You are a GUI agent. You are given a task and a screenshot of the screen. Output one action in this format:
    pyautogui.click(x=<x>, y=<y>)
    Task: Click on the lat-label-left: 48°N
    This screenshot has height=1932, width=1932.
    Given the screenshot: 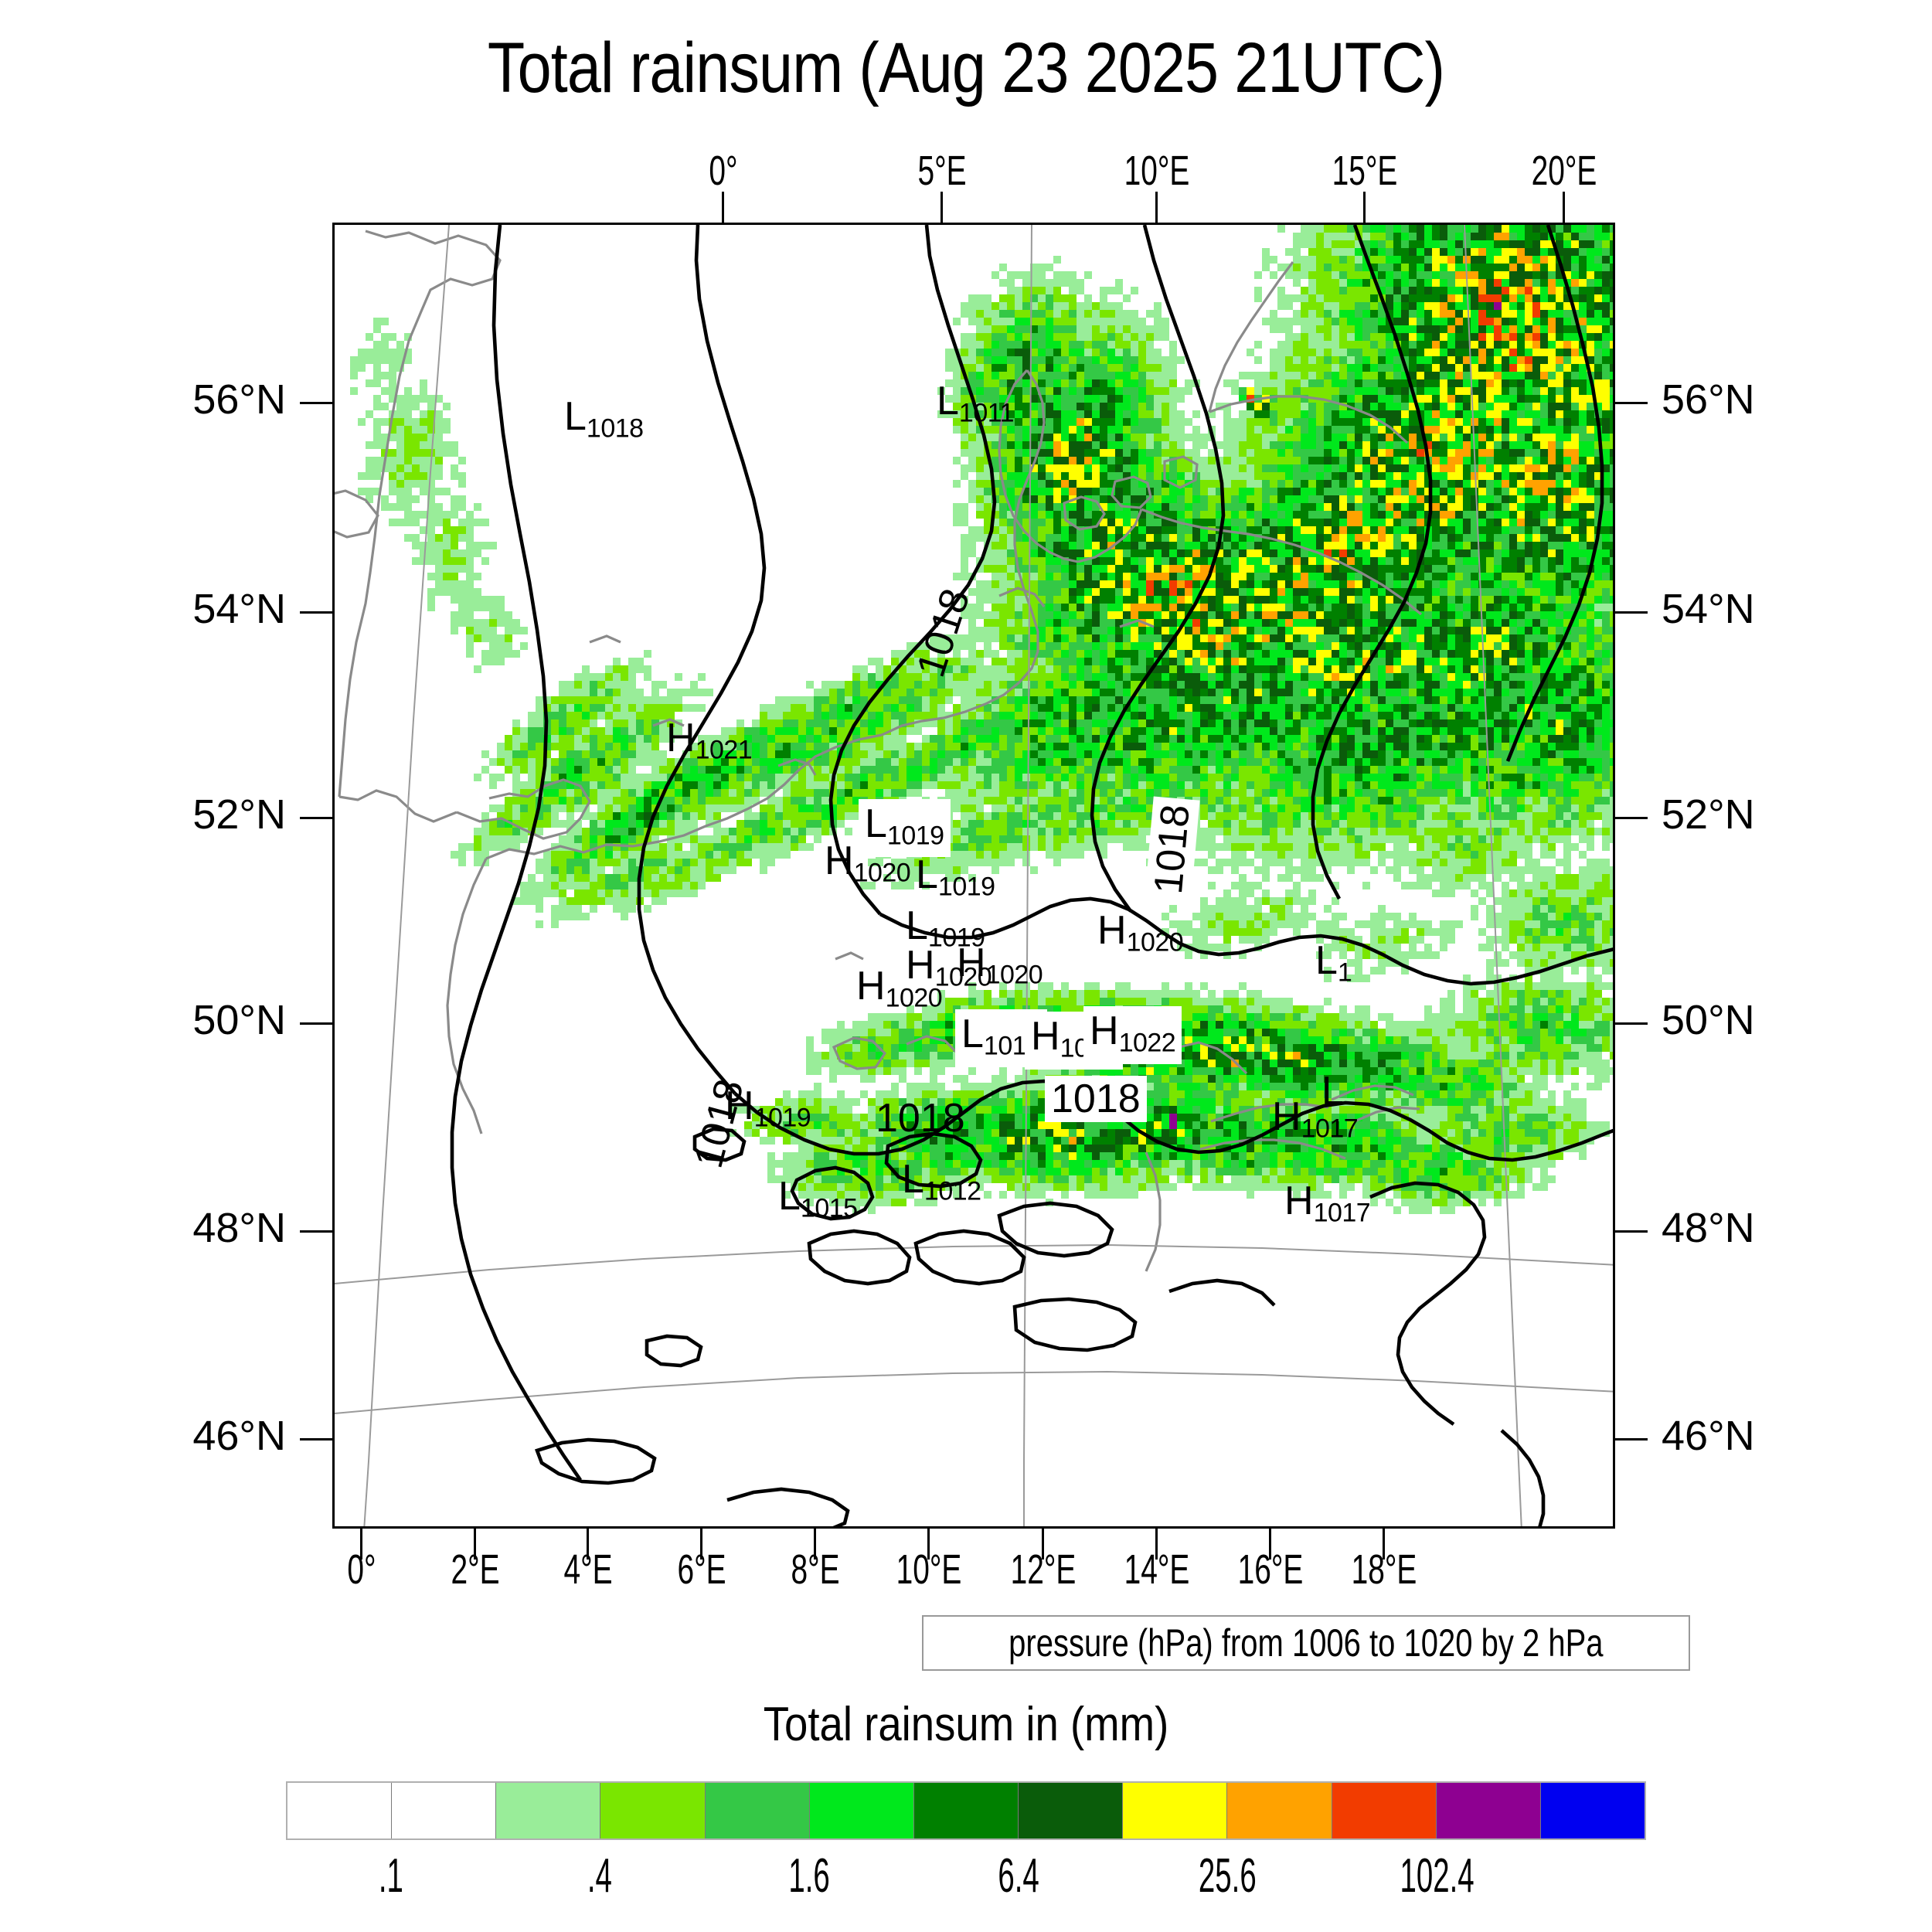 What is the action you would take?
    pyautogui.click(x=239, y=1228)
    